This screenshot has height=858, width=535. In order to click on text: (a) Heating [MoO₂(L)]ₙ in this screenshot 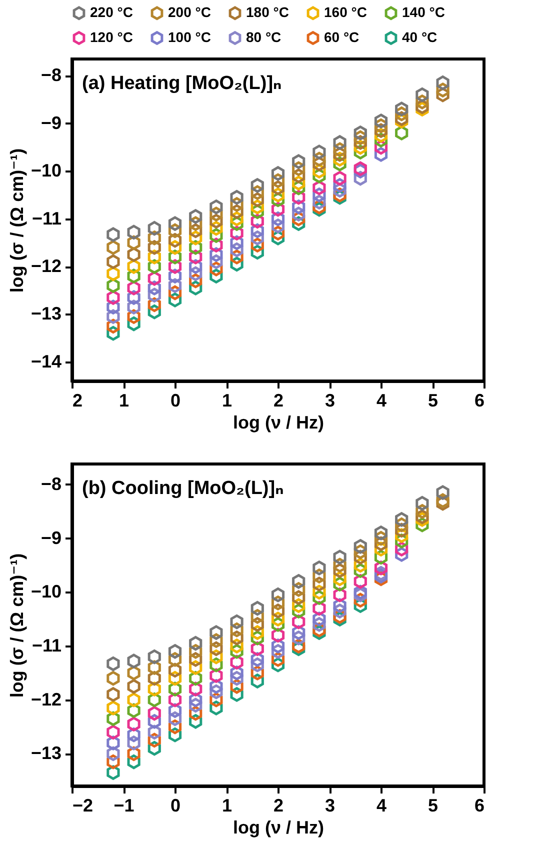, I will do `click(182, 83)`.